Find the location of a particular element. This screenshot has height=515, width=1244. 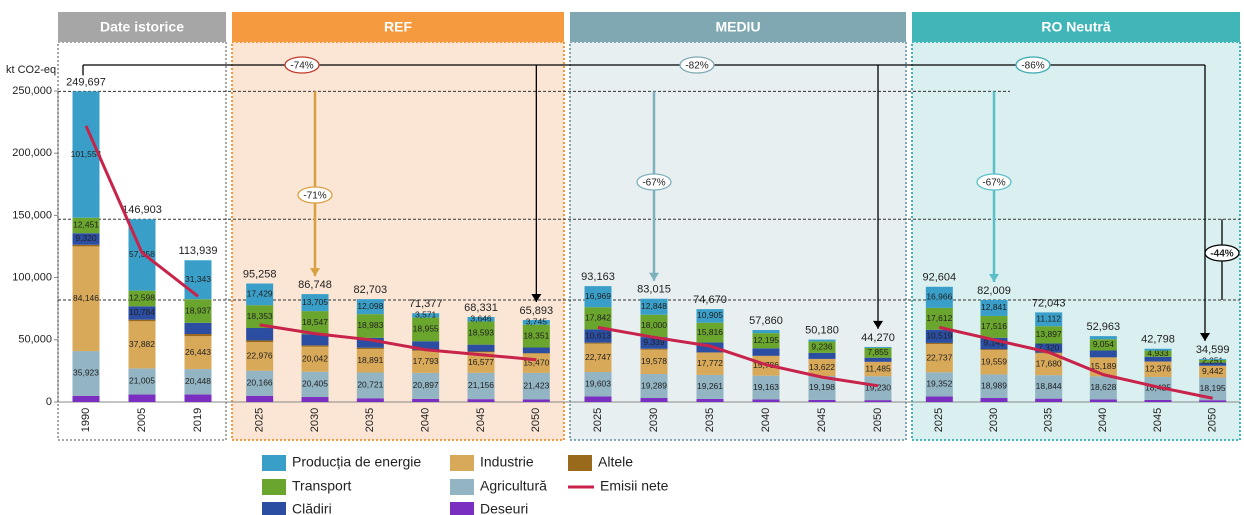

total-label: 42,798 is located at coordinates (1158, 340).